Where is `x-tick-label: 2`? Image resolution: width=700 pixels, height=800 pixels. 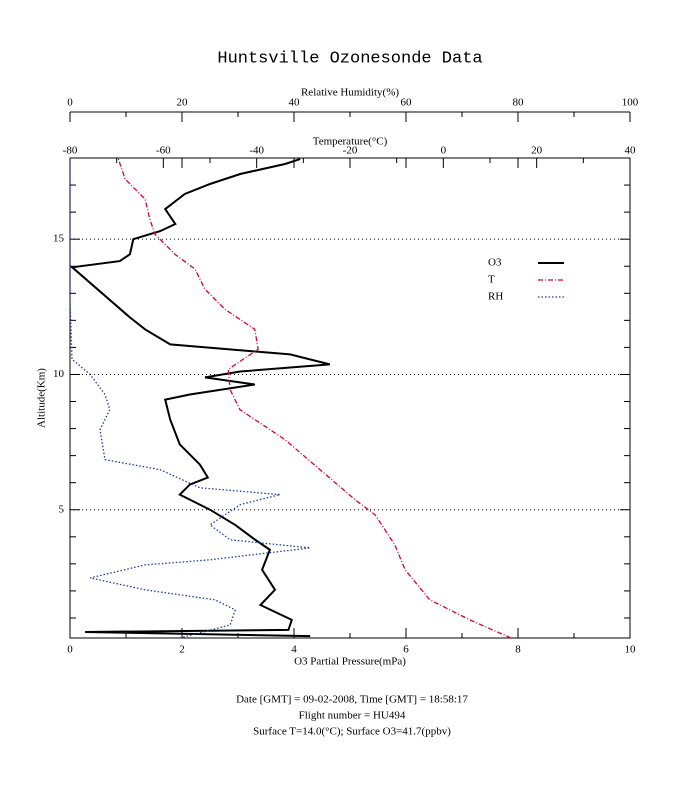
x-tick-label: 2 is located at coordinates (182, 650).